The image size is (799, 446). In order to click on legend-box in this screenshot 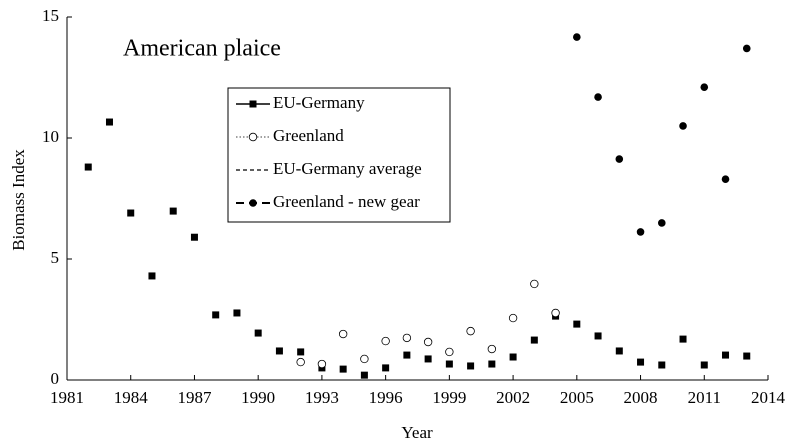, I will do `click(339, 155)`.